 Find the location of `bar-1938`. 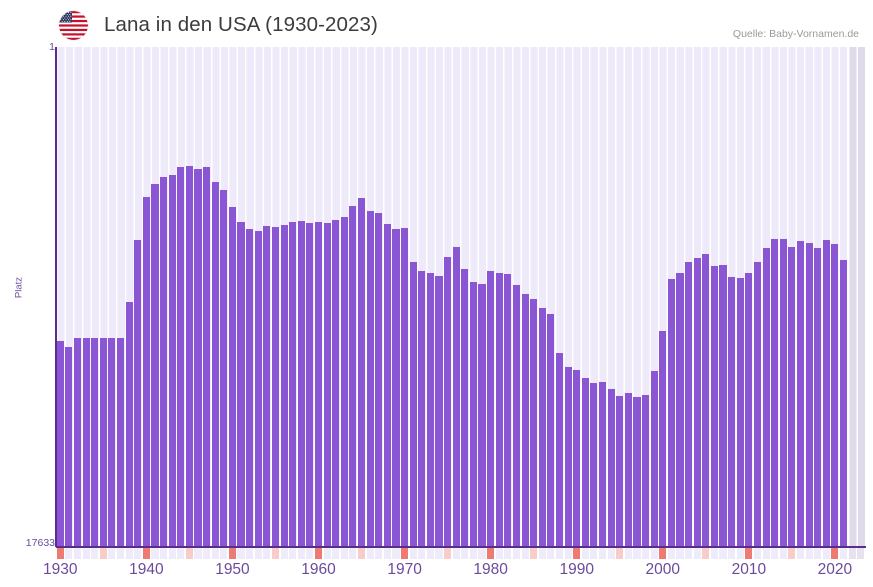

bar-1938 is located at coordinates (129, 424).